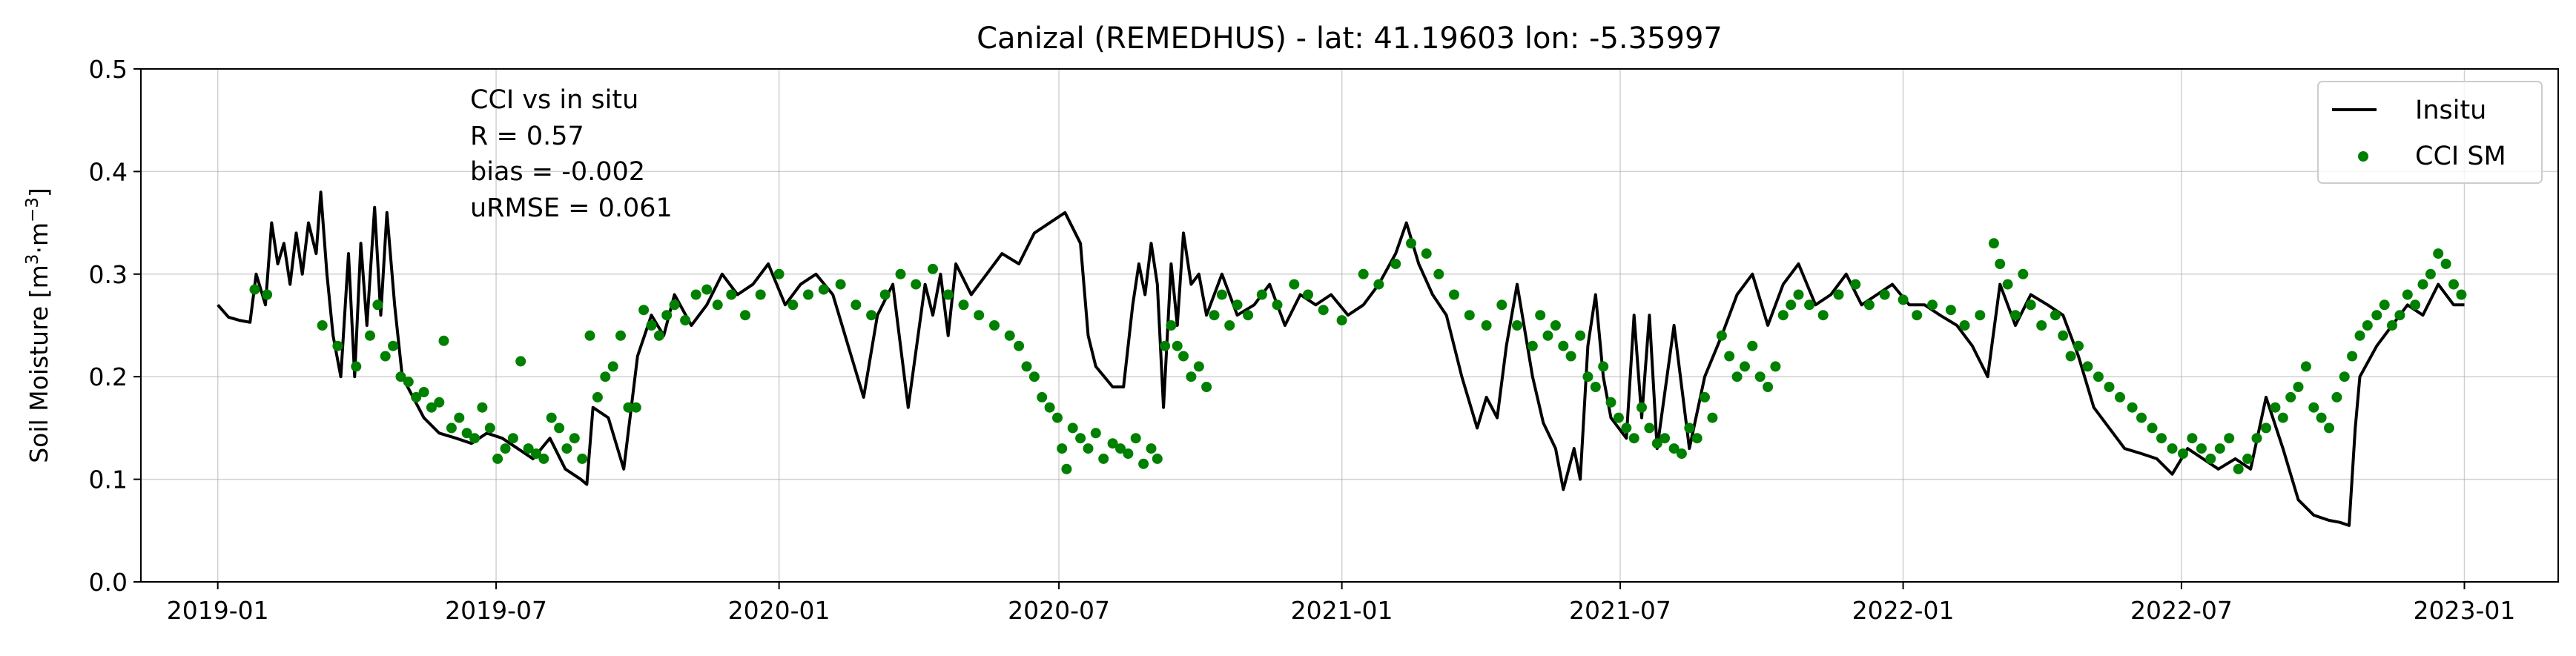 This screenshot has width=2576, height=656. I want to click on annotation-line: R = 0.57, so click(527, 136).